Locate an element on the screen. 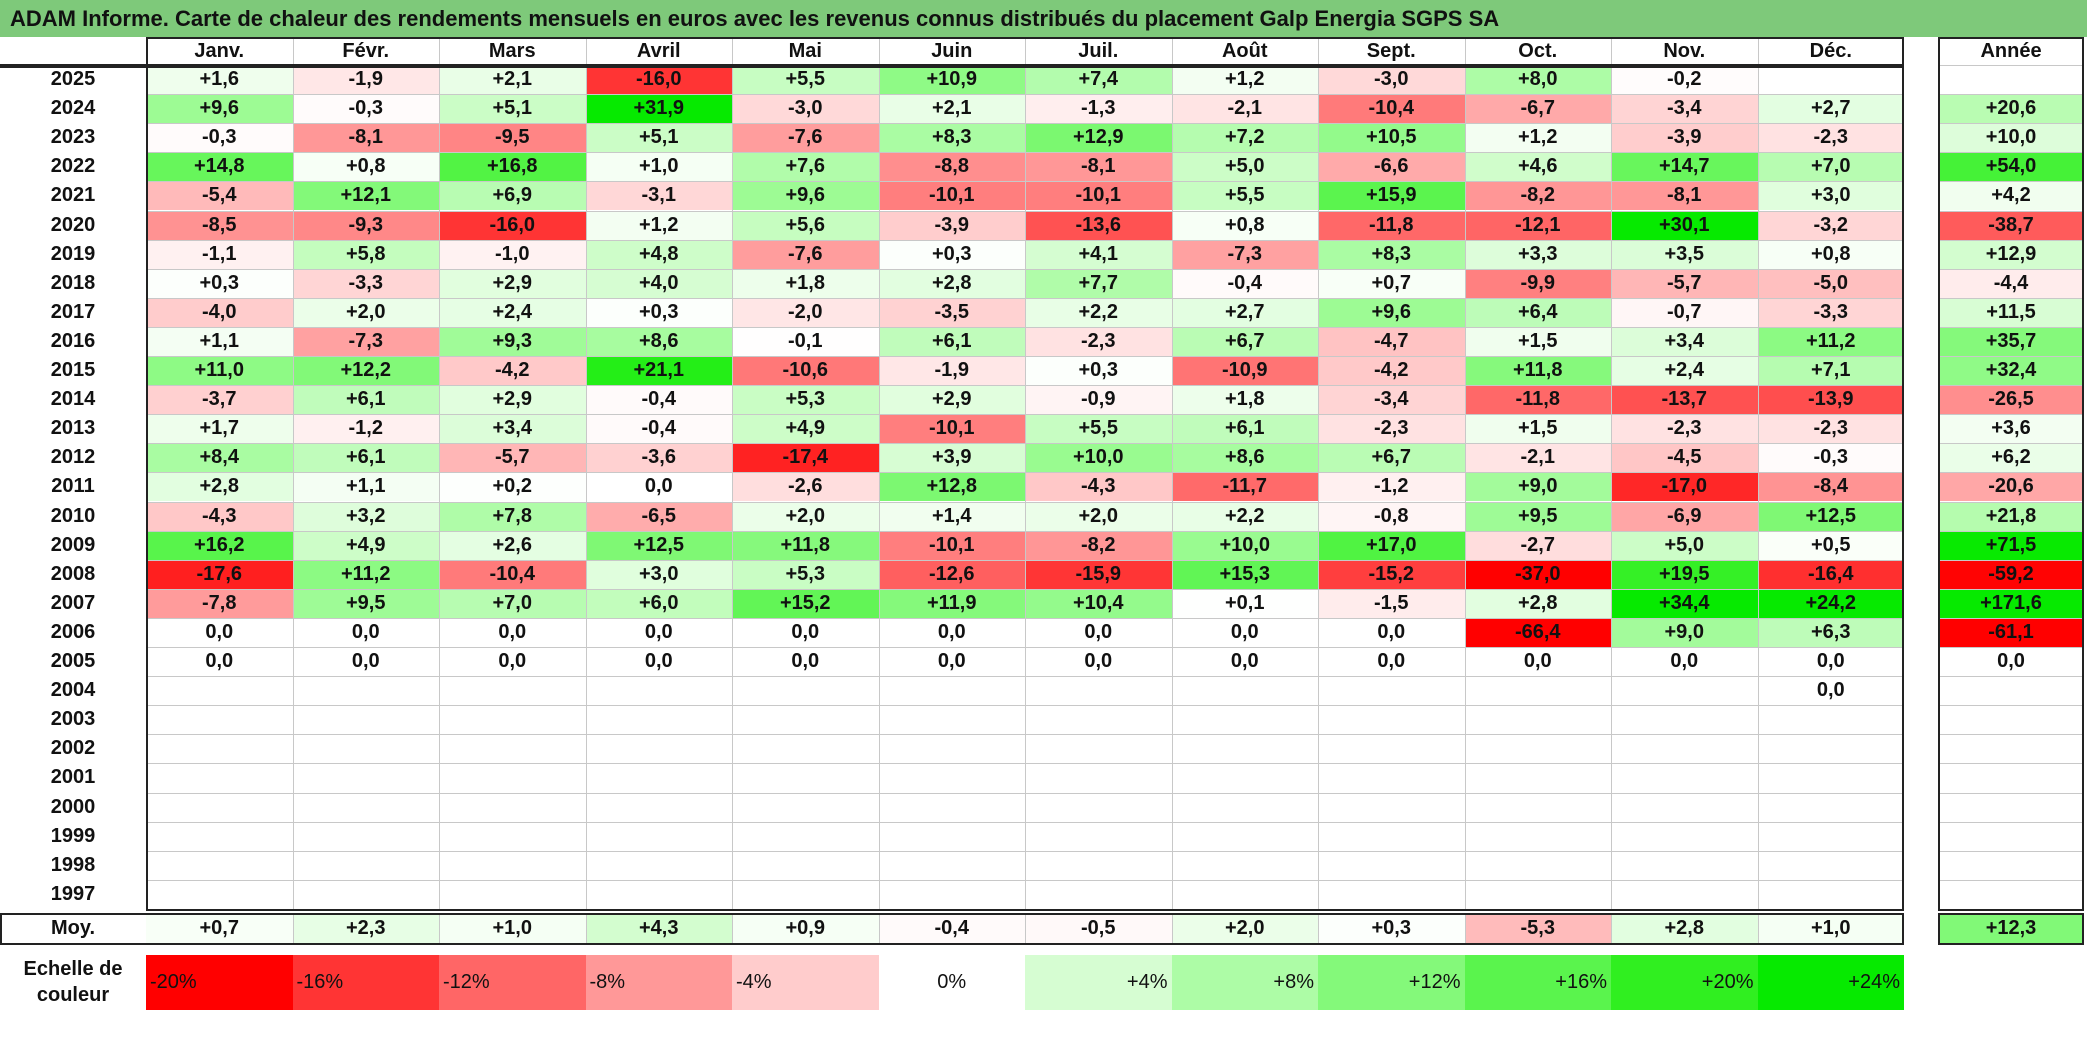 This screenshot has height=1037, width=2087. average-cell: -0,5 is located at coordinates (1098, 928).